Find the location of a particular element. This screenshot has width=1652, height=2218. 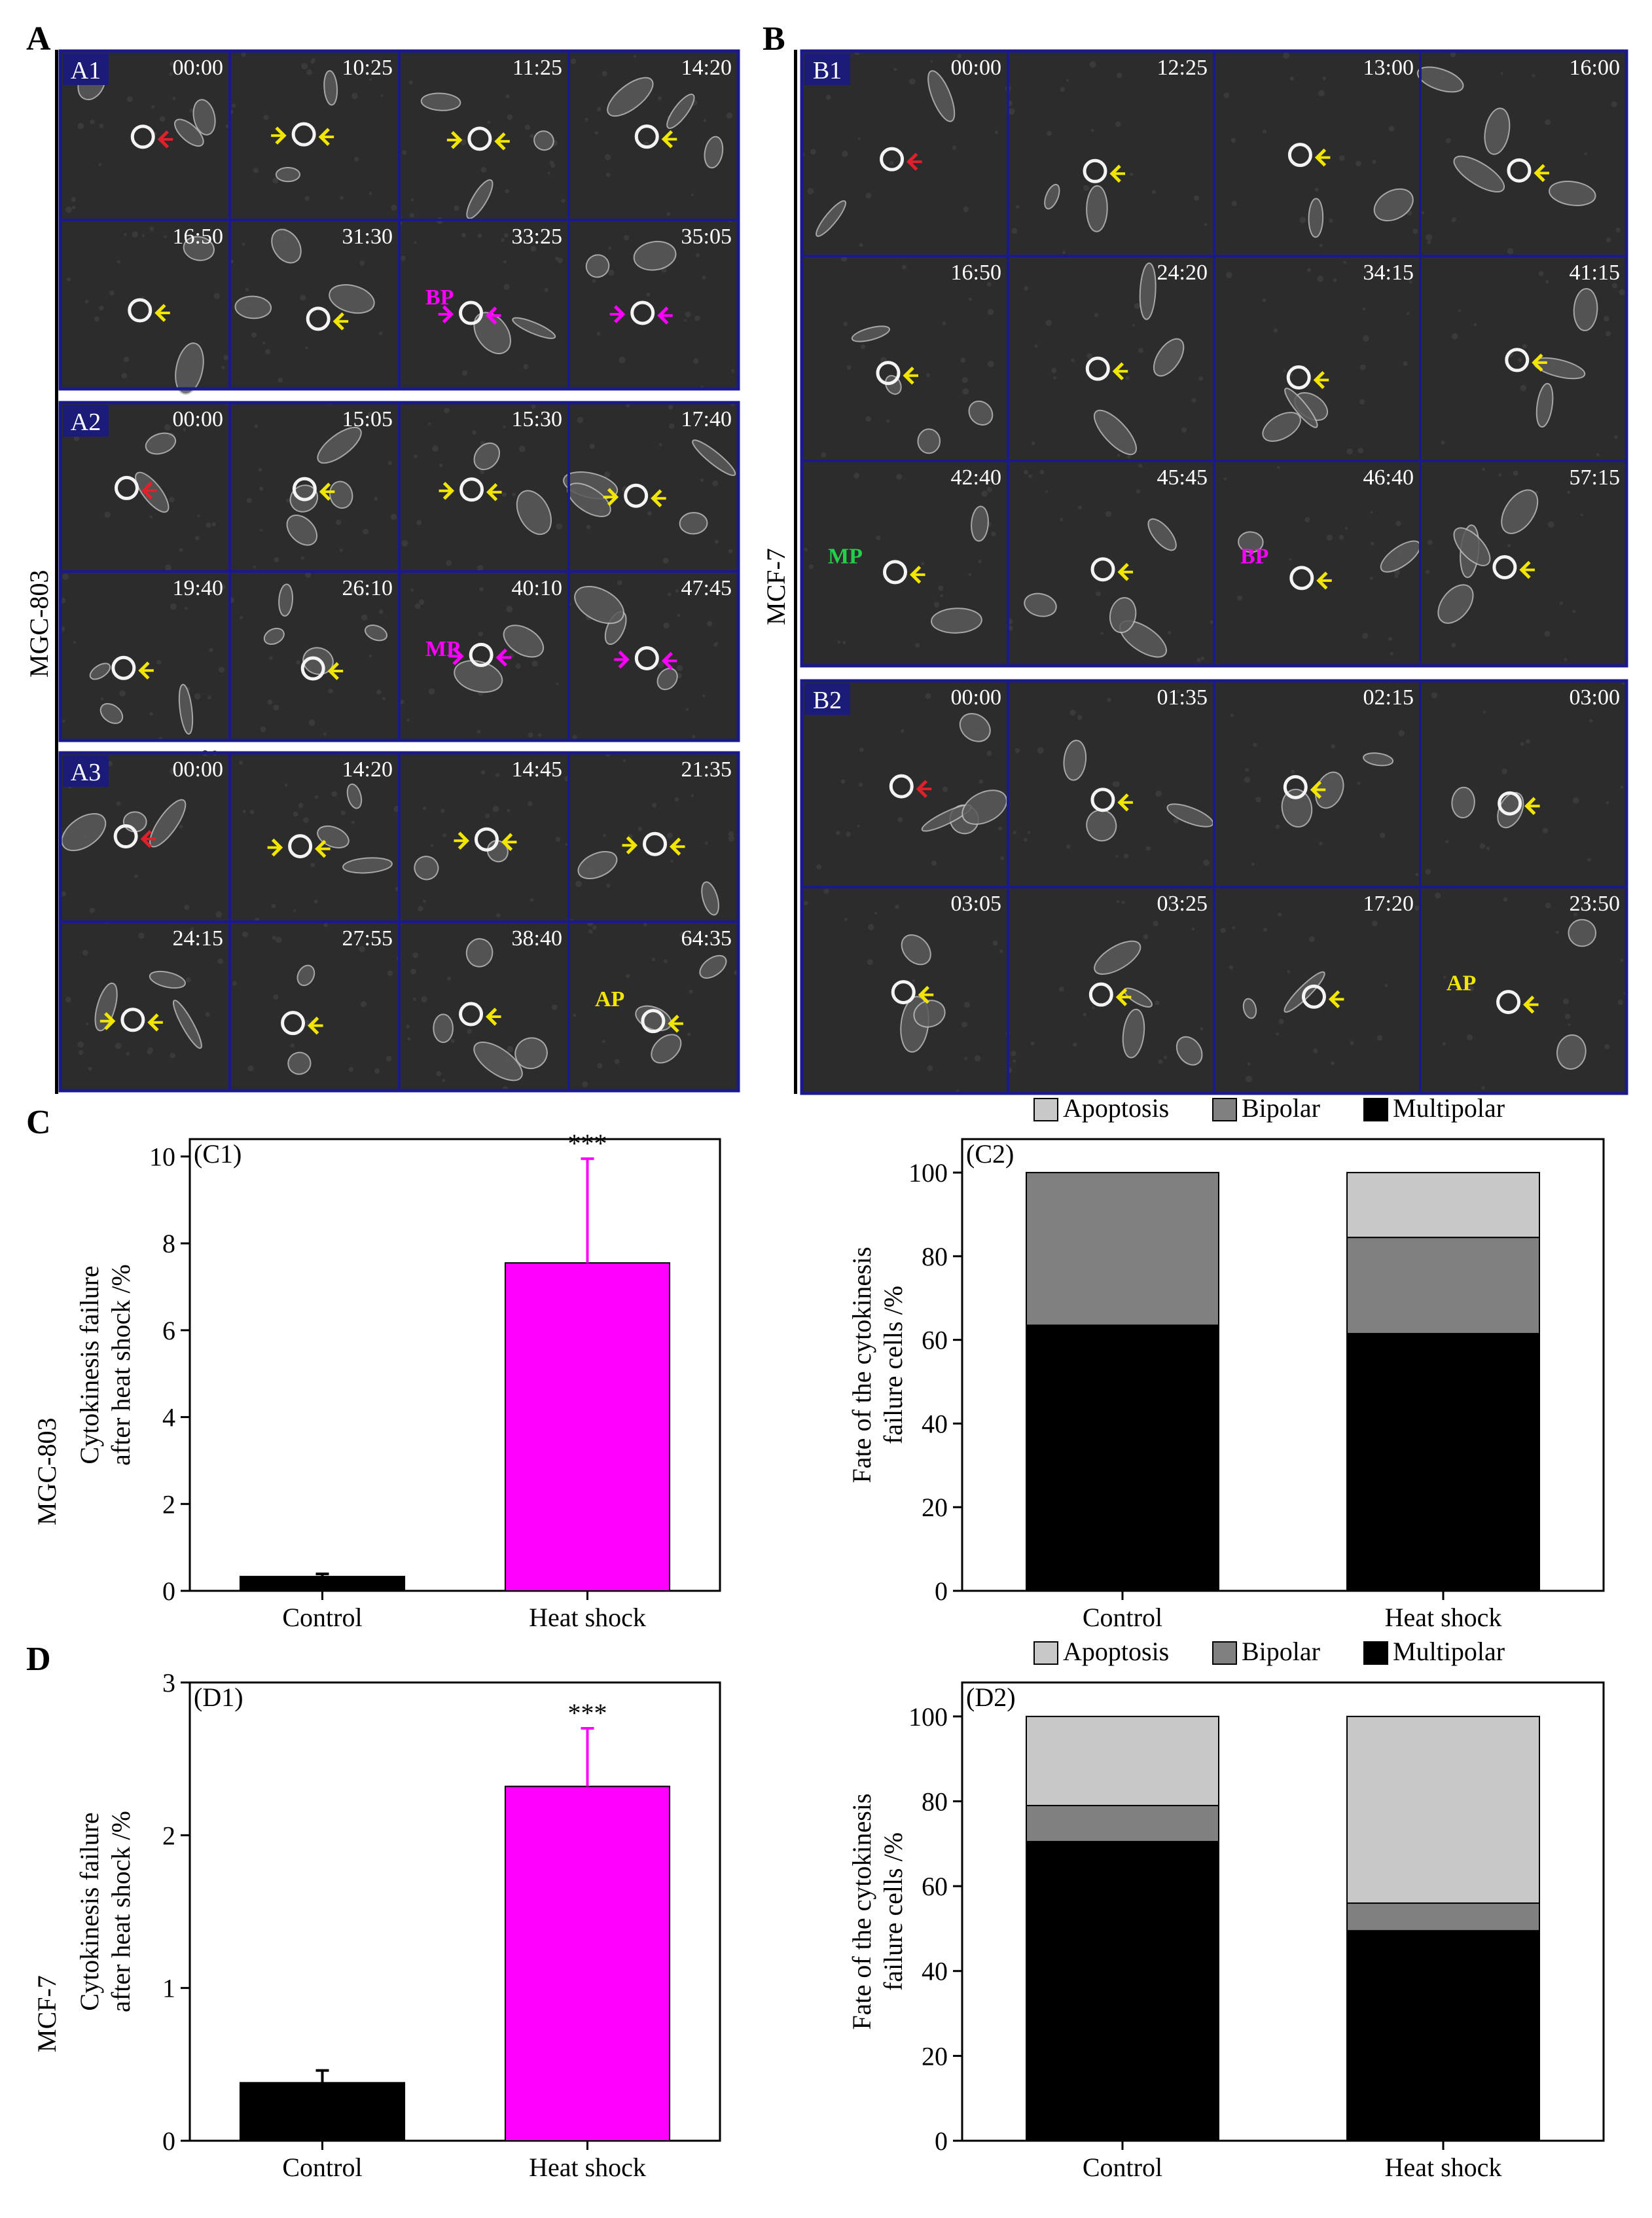

y-axis-label: Fate of the cytokinesis is located at coordinates (862, 1911).